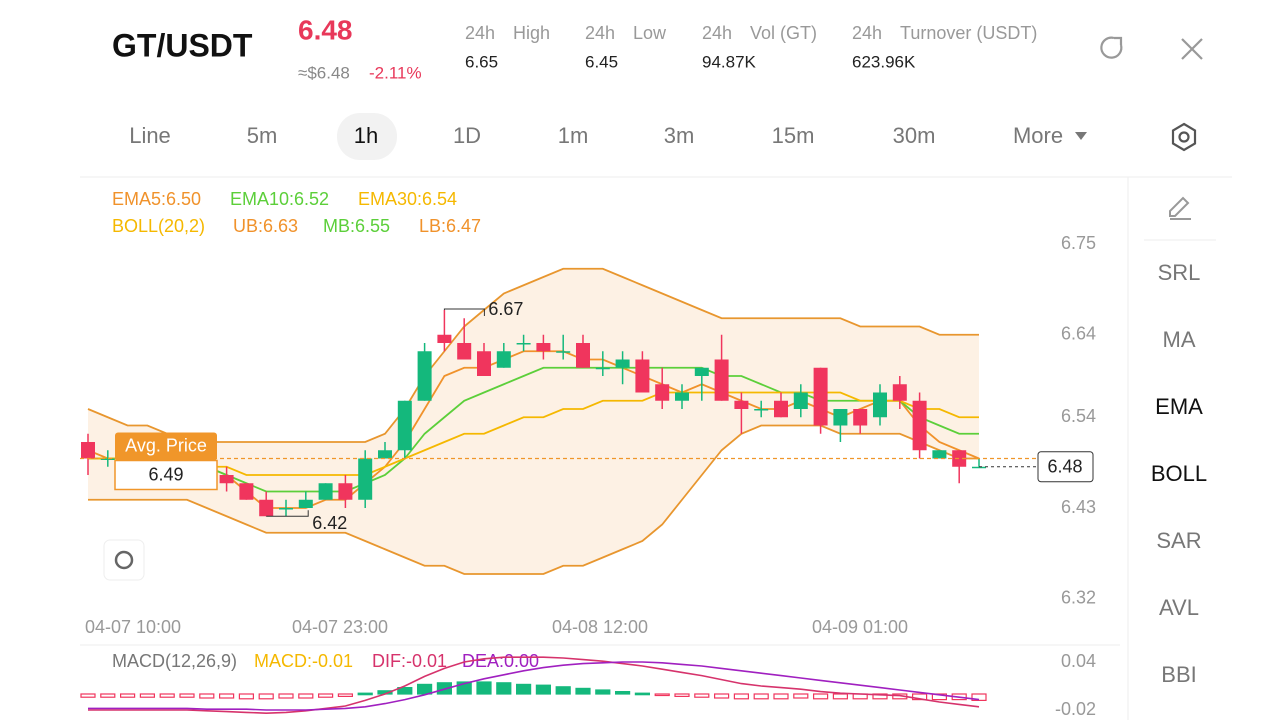 This screenshot has height=720, width=1280. Describe the element at coordinates (1078, 416) in the screenshot. I see `y-tick-label: 6.54` at that location.